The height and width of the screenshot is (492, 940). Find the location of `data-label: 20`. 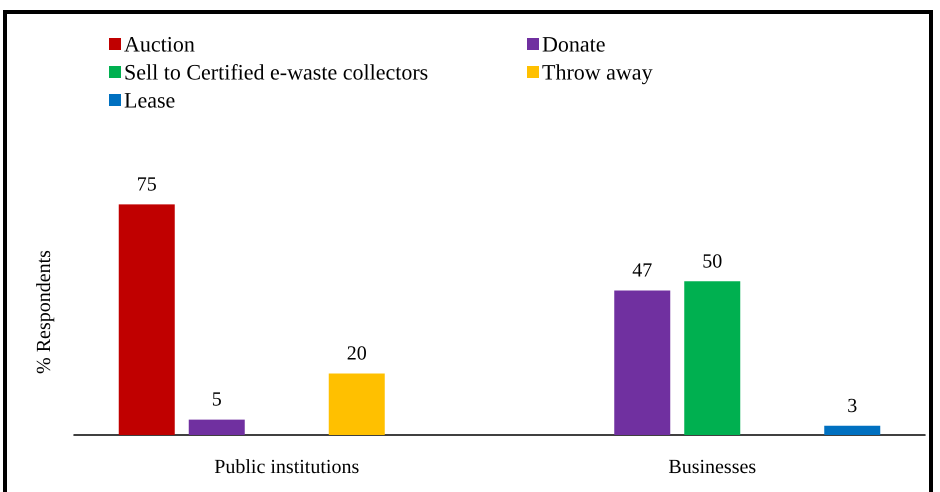

data-label: 20 is located at coordinates (356, 353).